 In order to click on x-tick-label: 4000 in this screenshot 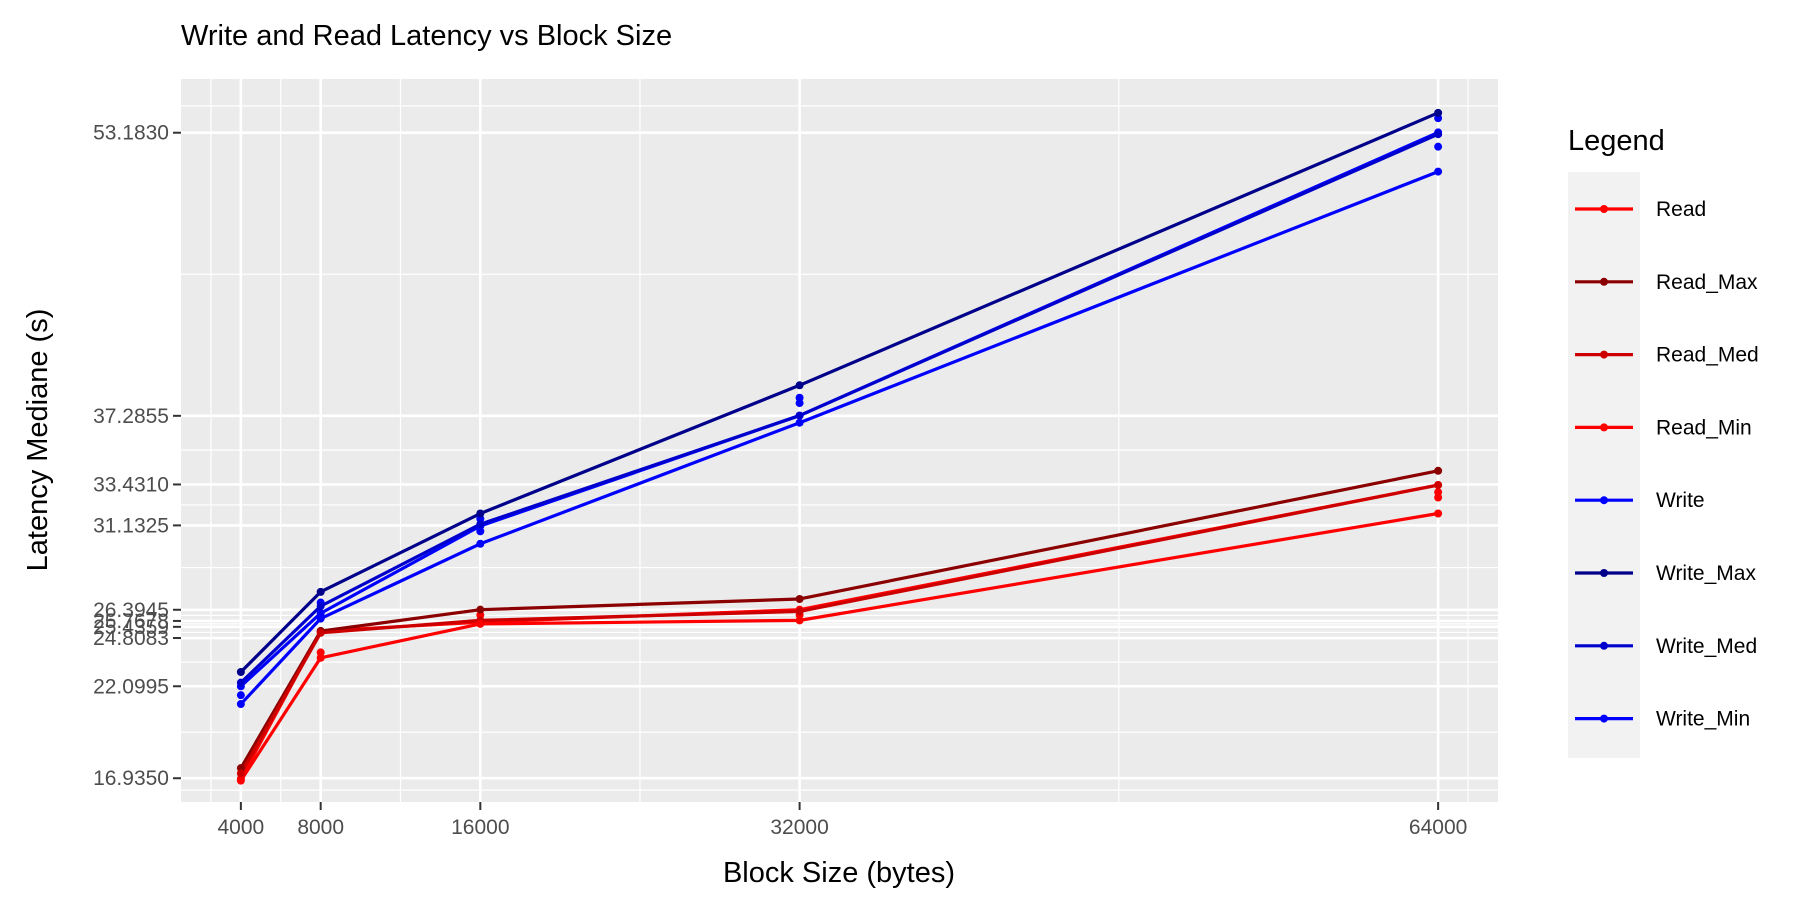, I will do `click(241, 827)`.